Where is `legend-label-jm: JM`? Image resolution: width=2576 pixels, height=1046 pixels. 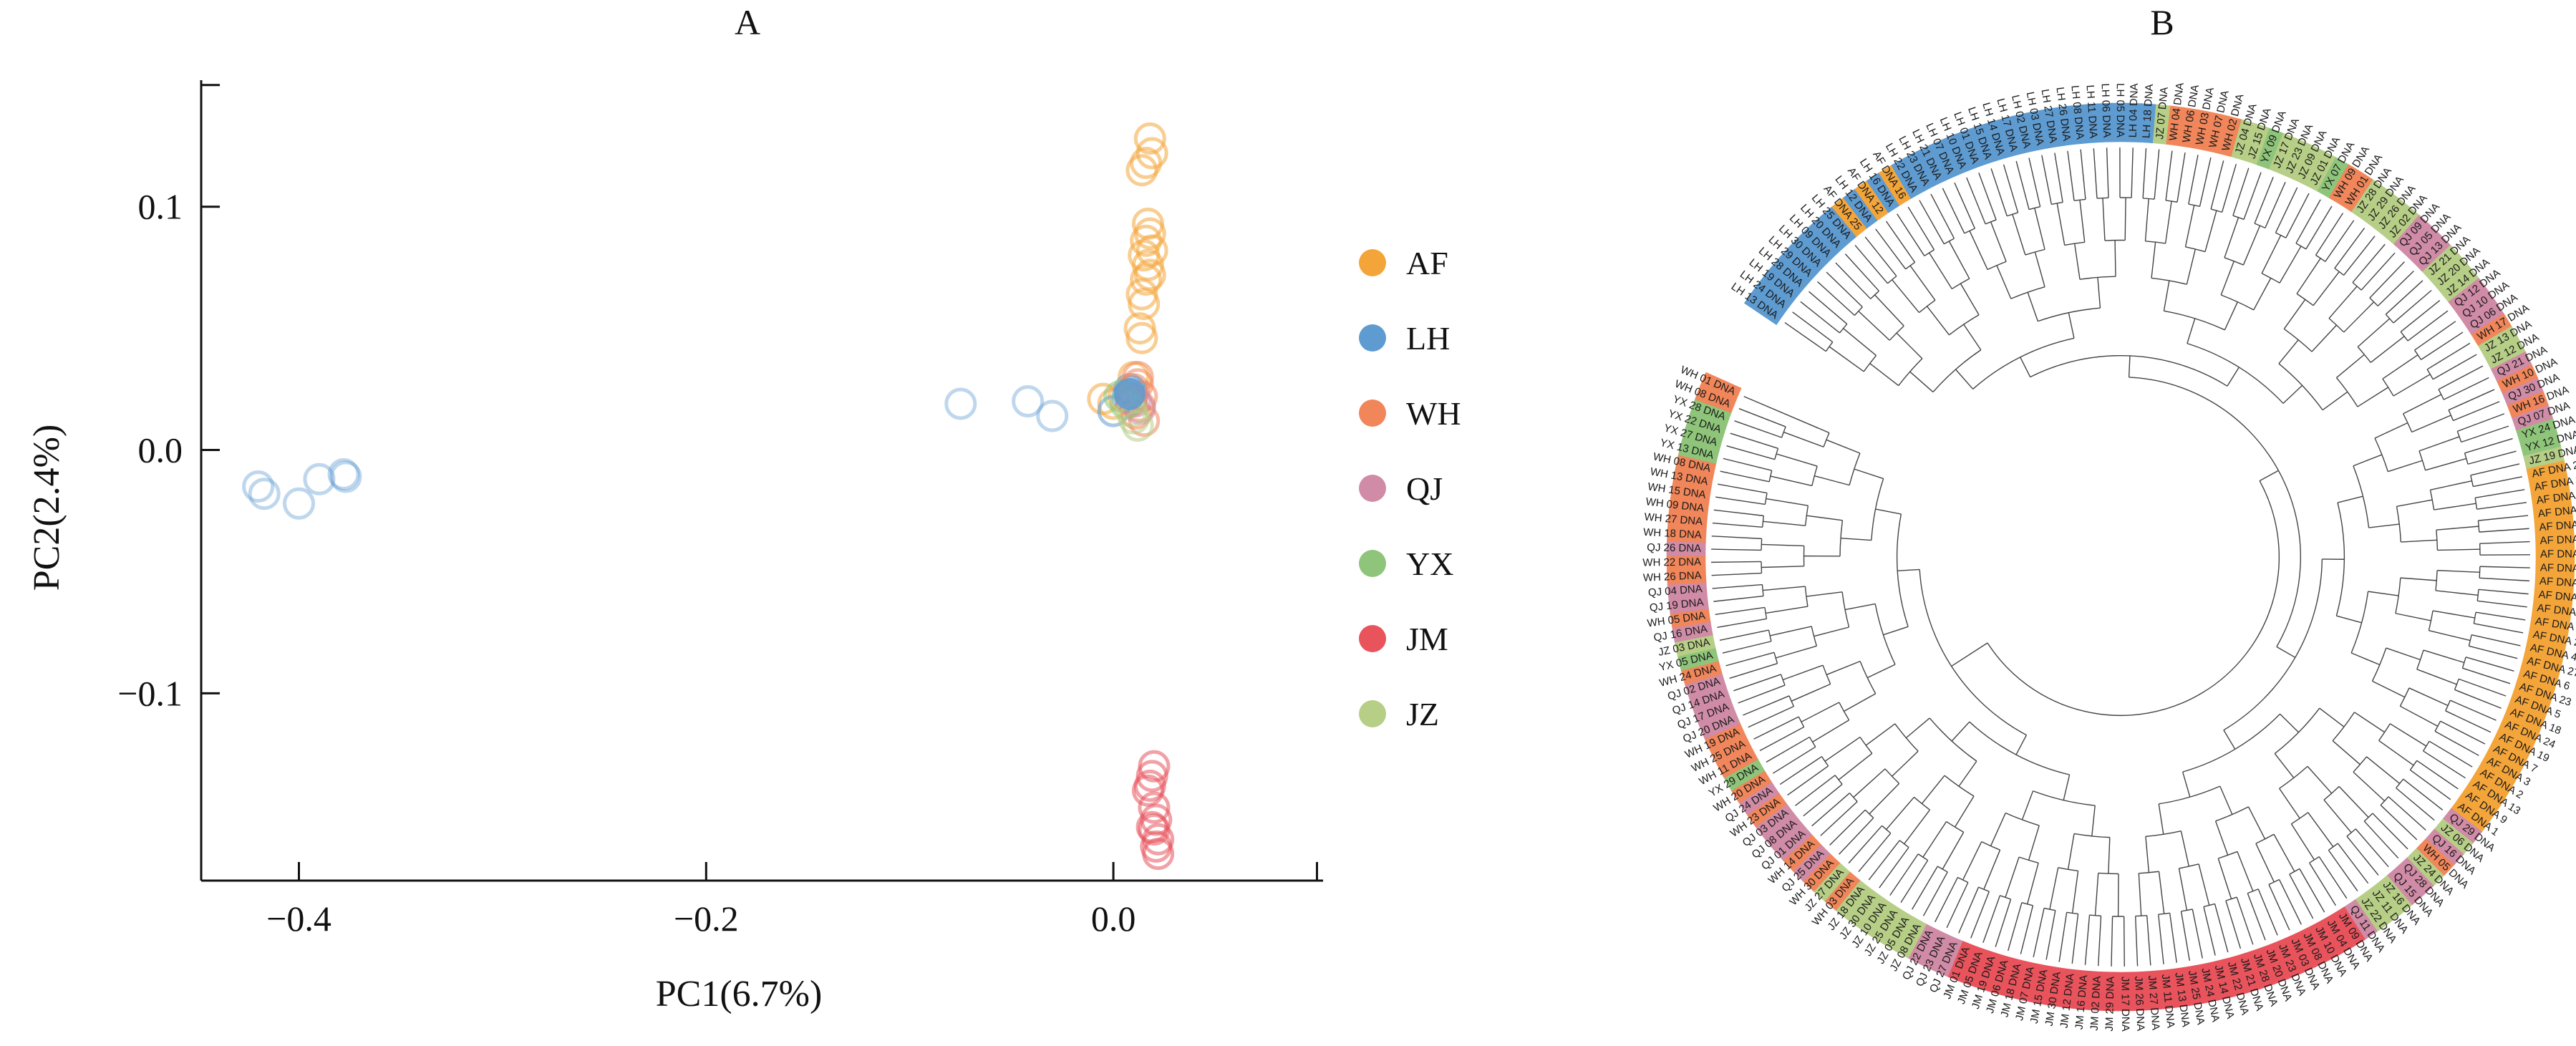 legend-label-jm: JM is located at coordinates (1427, 639).